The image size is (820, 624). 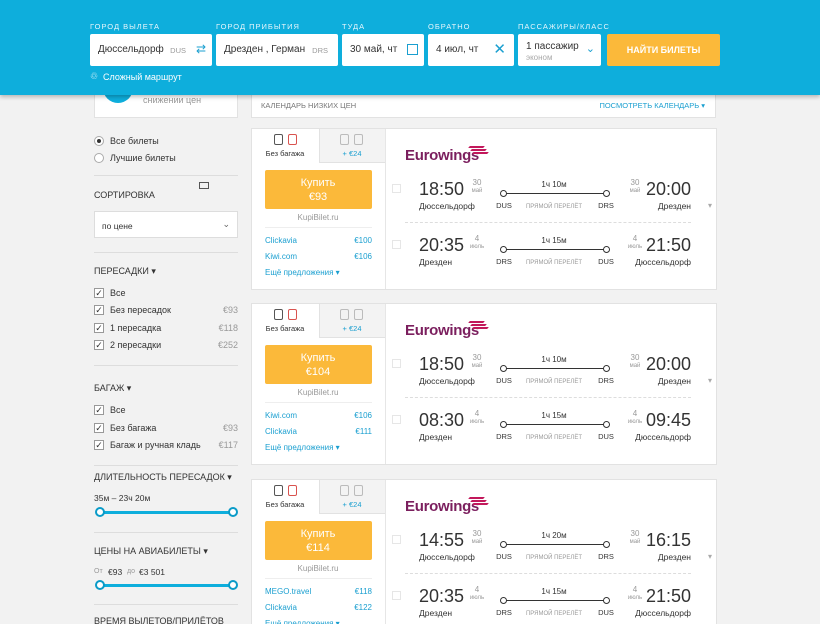 What do you see at coordinates (166, 512) in the screenshot?
I see `duration-slider` at bounding box center [166, 512].